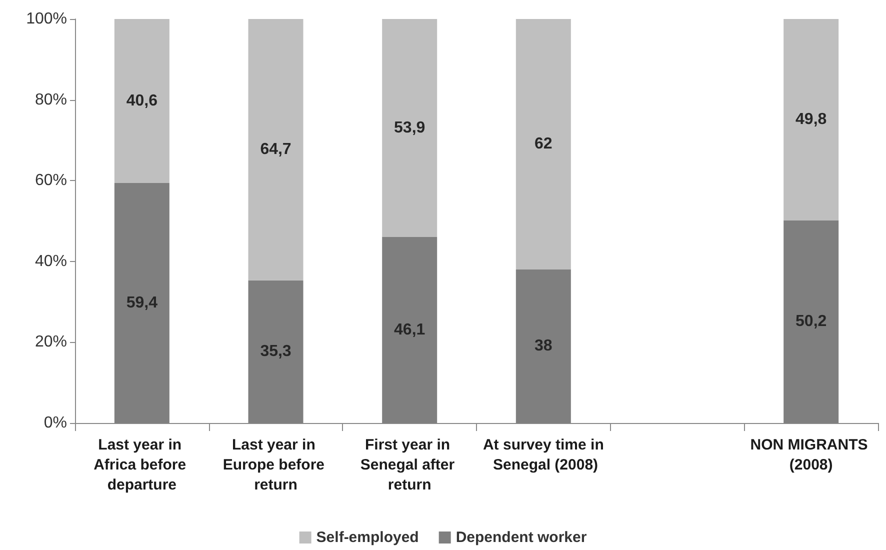 This screenshot has height=550, width=886. I want to click on data-label: 53,9, so click(410, 127).